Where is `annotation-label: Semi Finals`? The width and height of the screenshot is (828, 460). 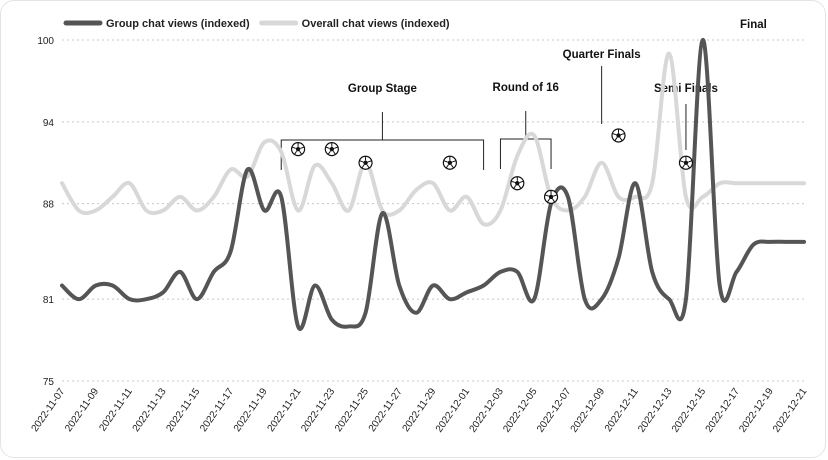 annotation-label: Semi Finals is located at coordinates (686, 89).